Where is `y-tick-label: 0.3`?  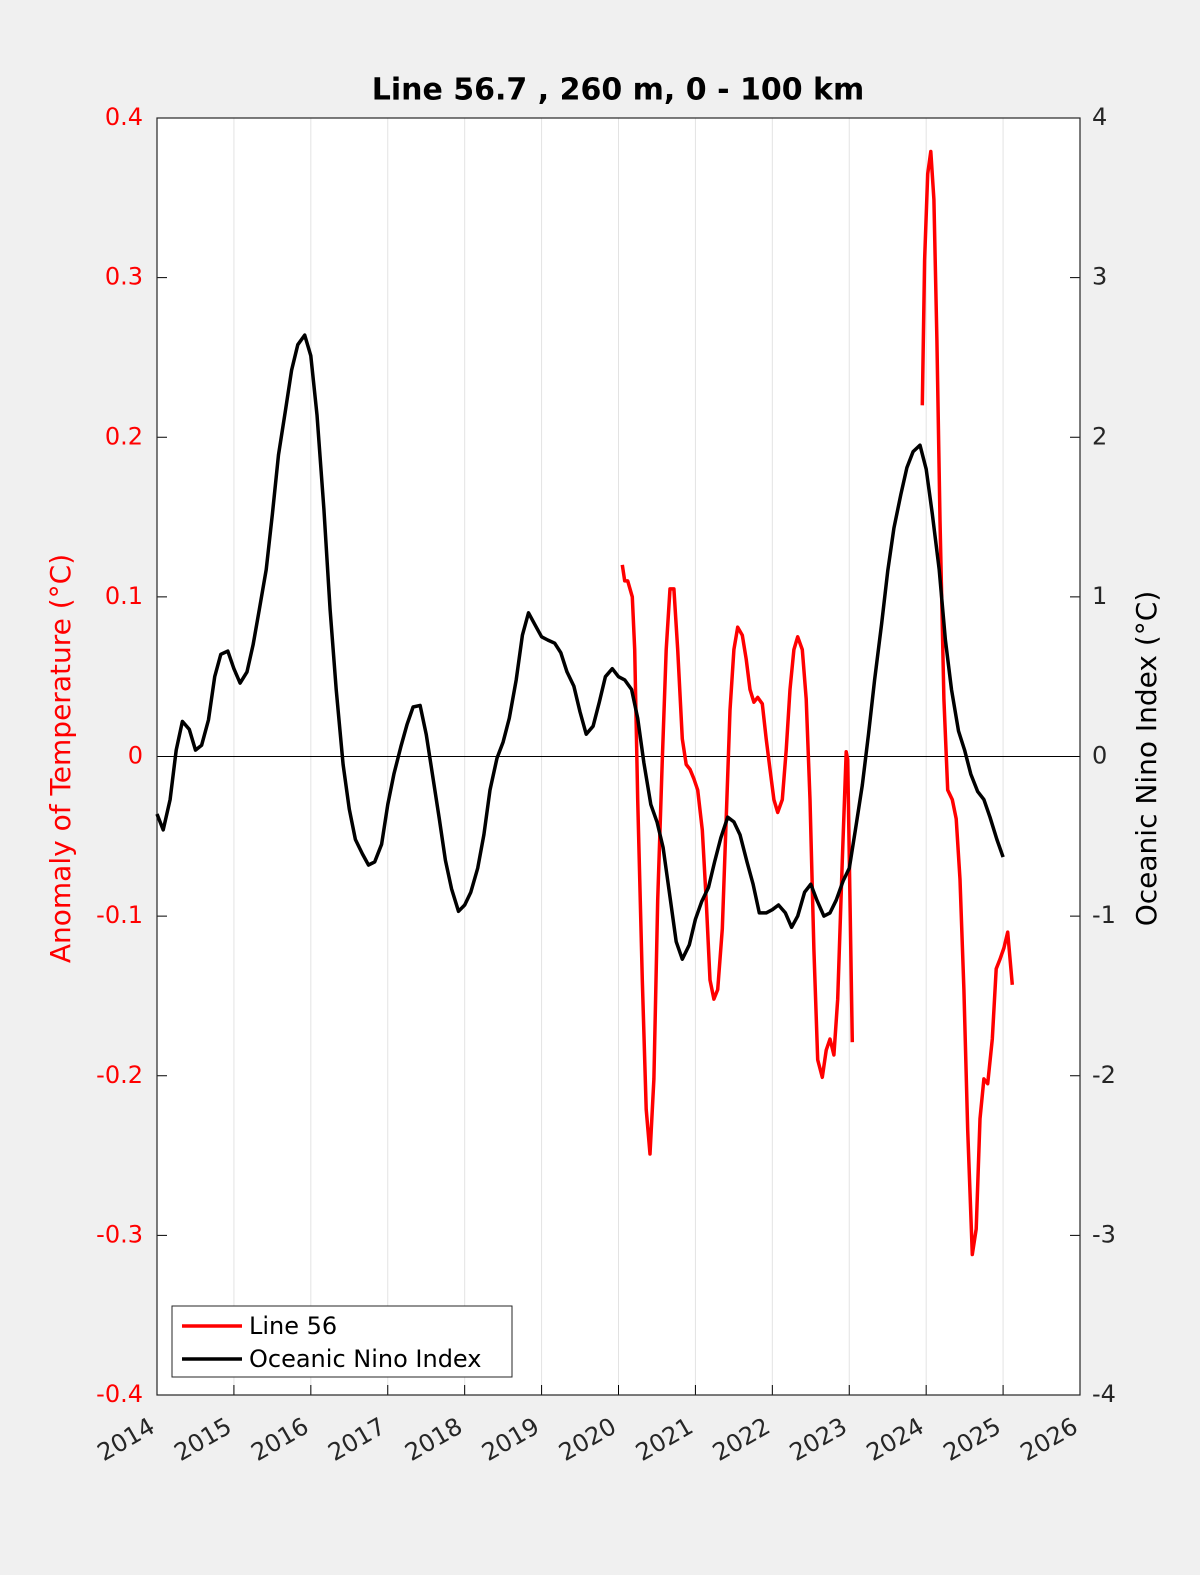 y-tick-label: 0.3 is located at coordinates (124, 277).